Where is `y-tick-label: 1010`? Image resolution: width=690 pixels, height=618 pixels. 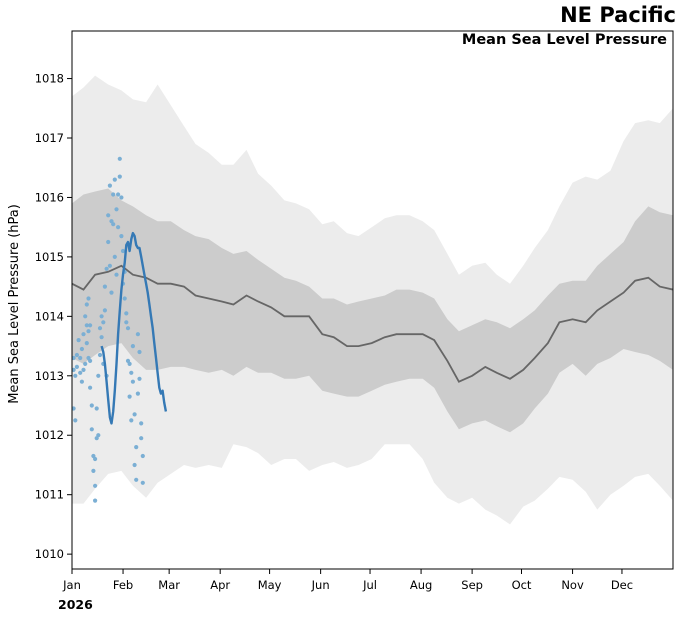 y-tick-label: 1010 is located at coordinates (49, 554).